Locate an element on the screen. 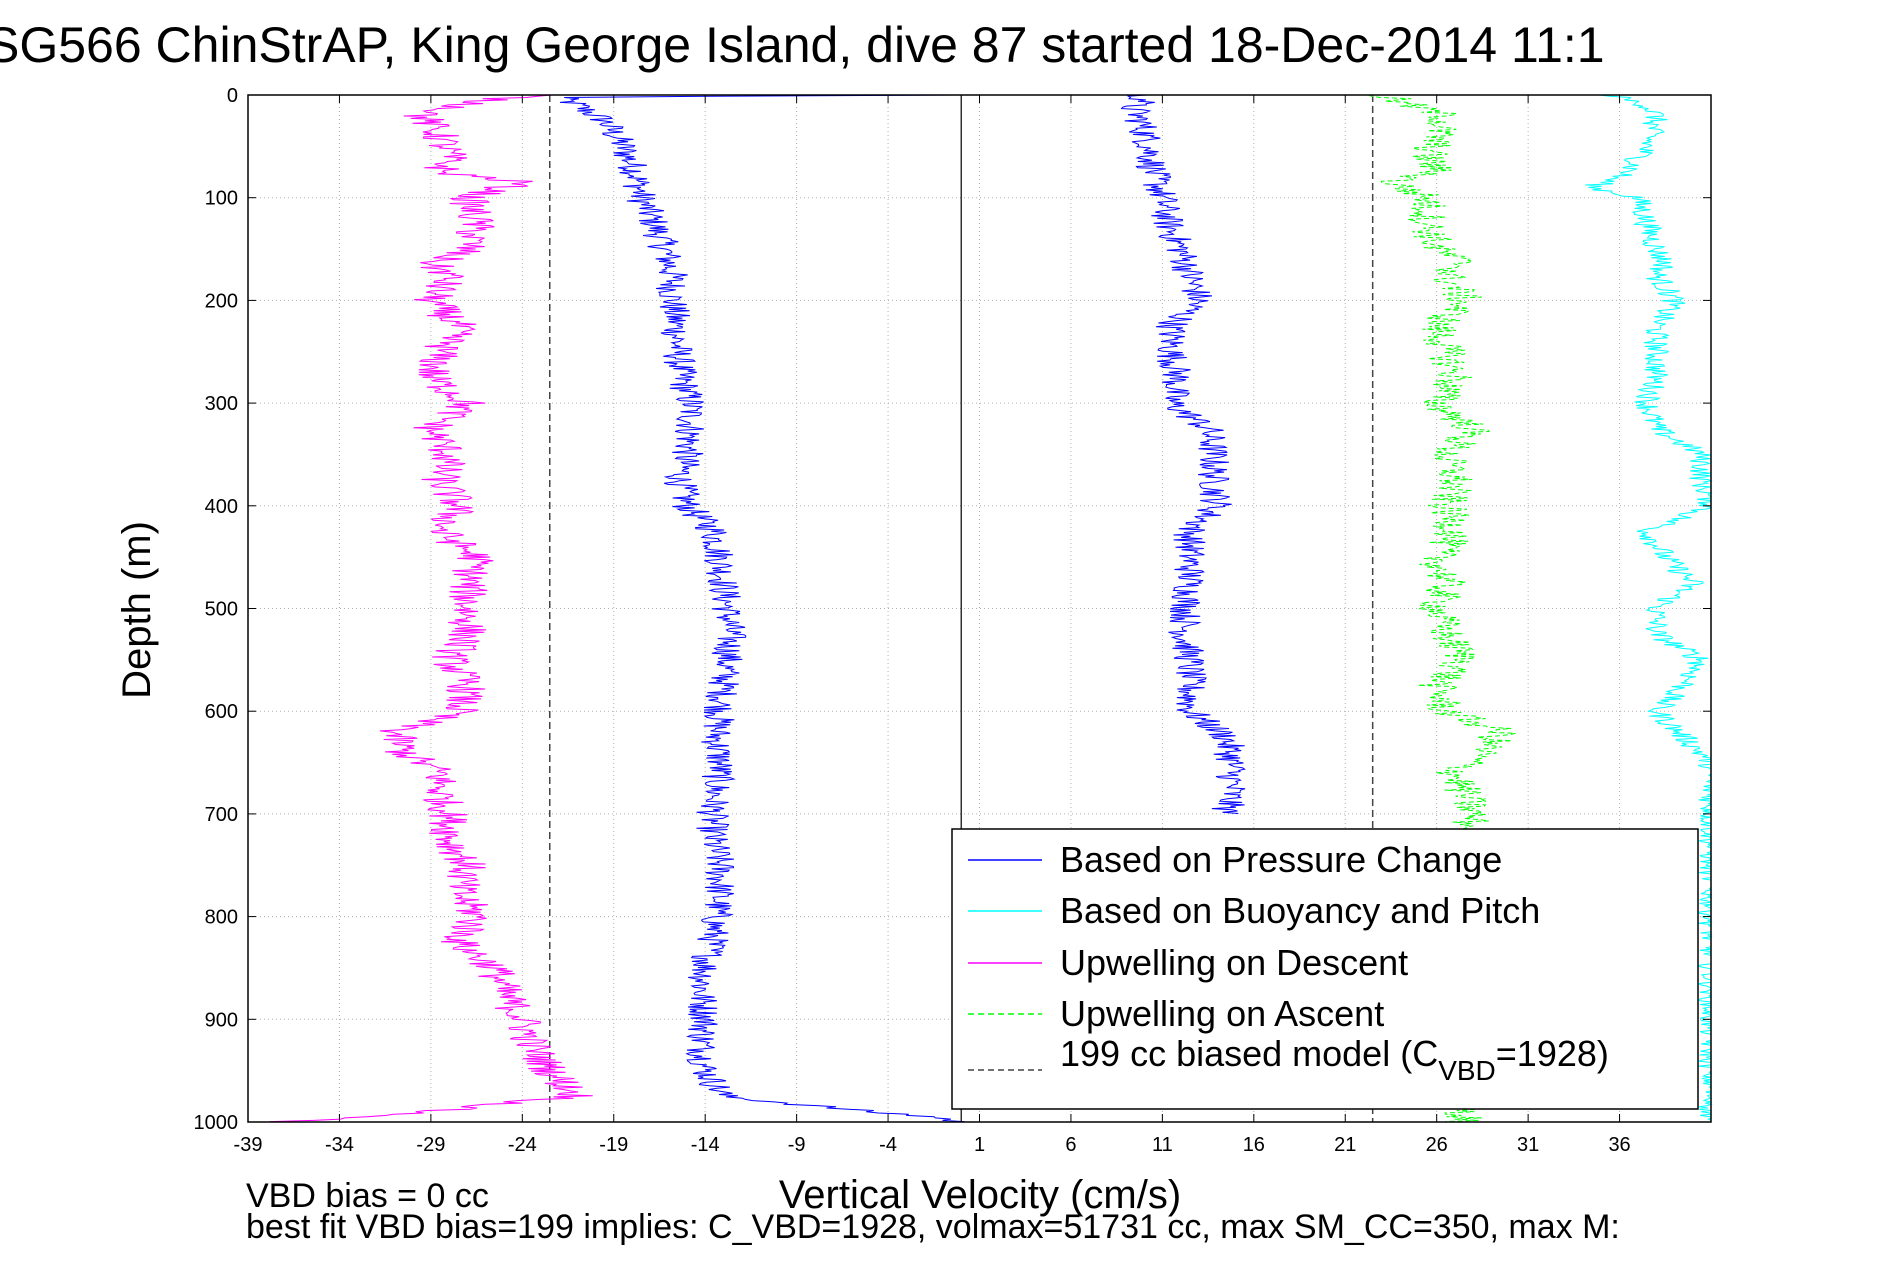 The height and width of the screenshot is (1262, 1891). x-tick-label: 26 is located at coordinates (1437, 1145).